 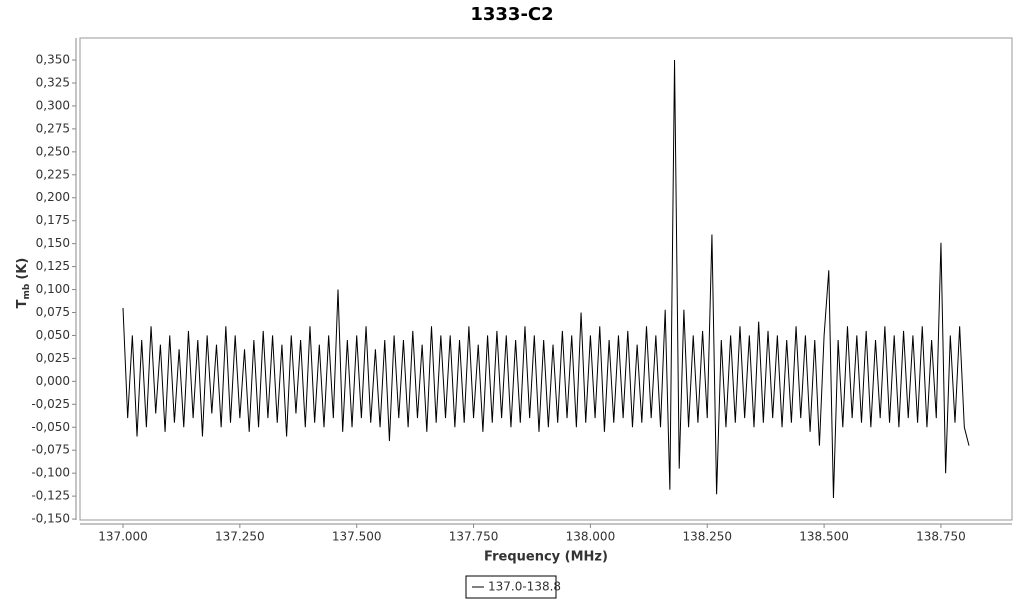 I want to click on y-label-unit: (K), so click(x=22, y=269).